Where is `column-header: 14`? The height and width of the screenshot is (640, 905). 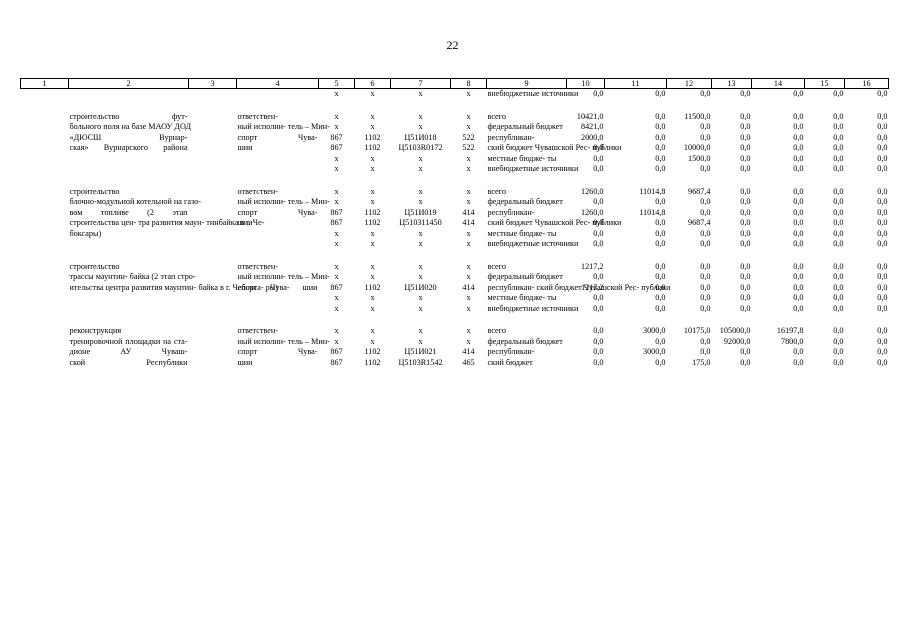 column-header: 14 is located at coordinates (778, 83).